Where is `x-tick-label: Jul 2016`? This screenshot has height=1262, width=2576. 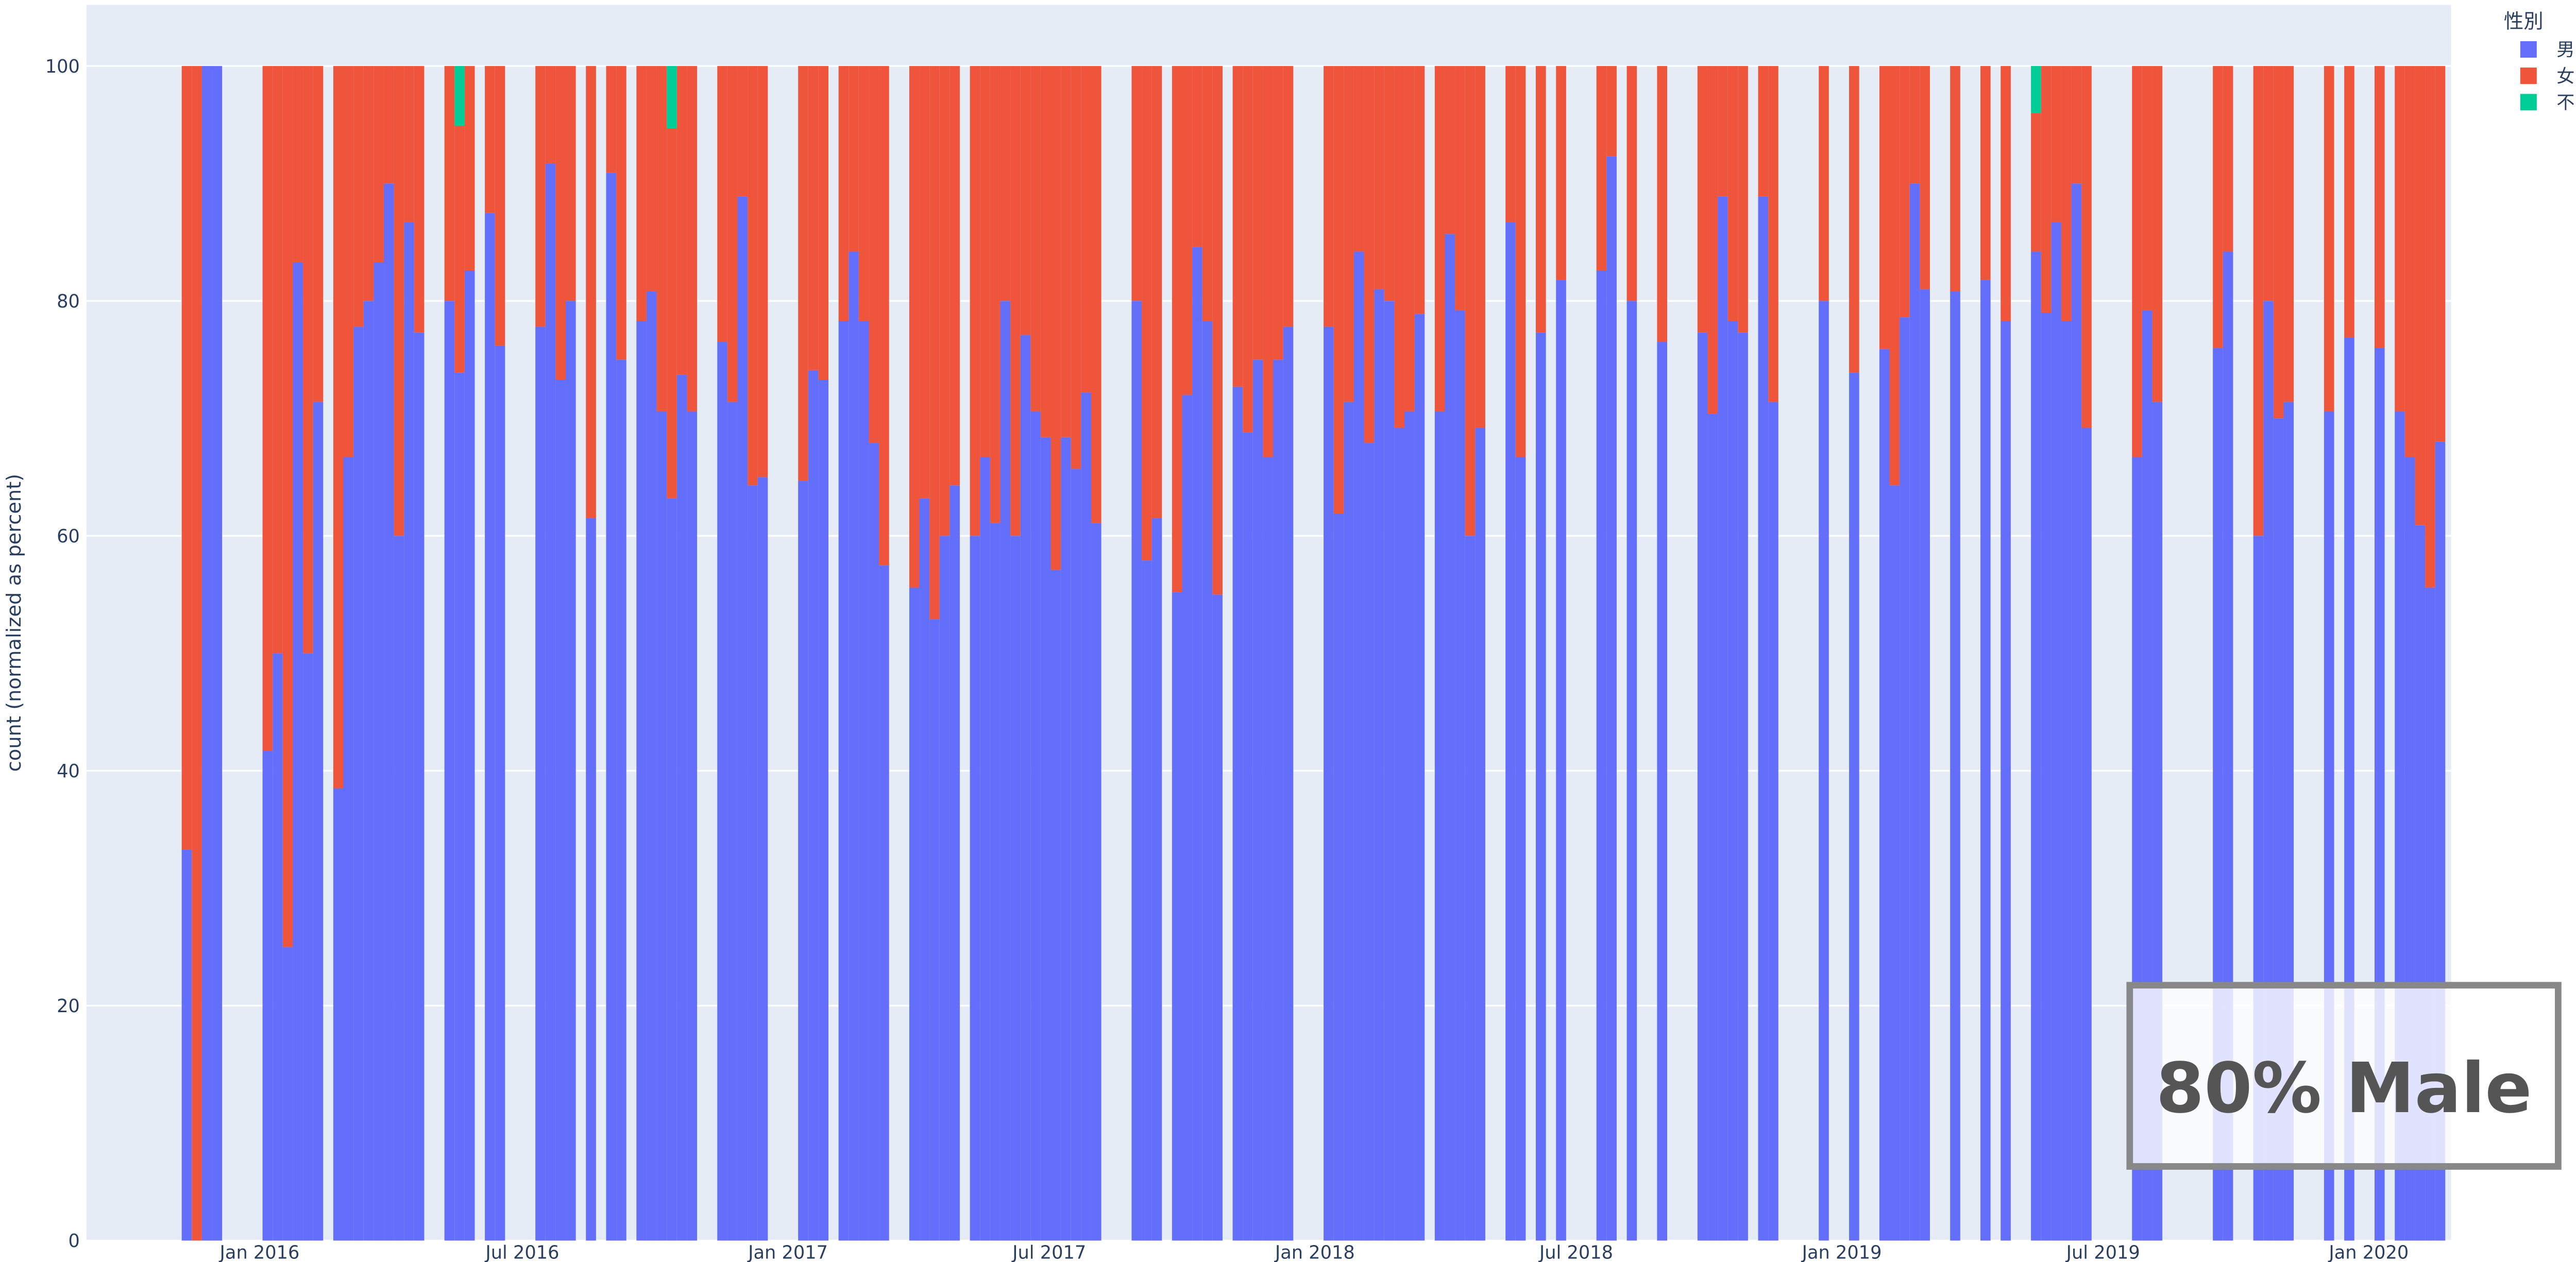
x-tick-label: Jul 2016 is located at coordinates (521, 1252).